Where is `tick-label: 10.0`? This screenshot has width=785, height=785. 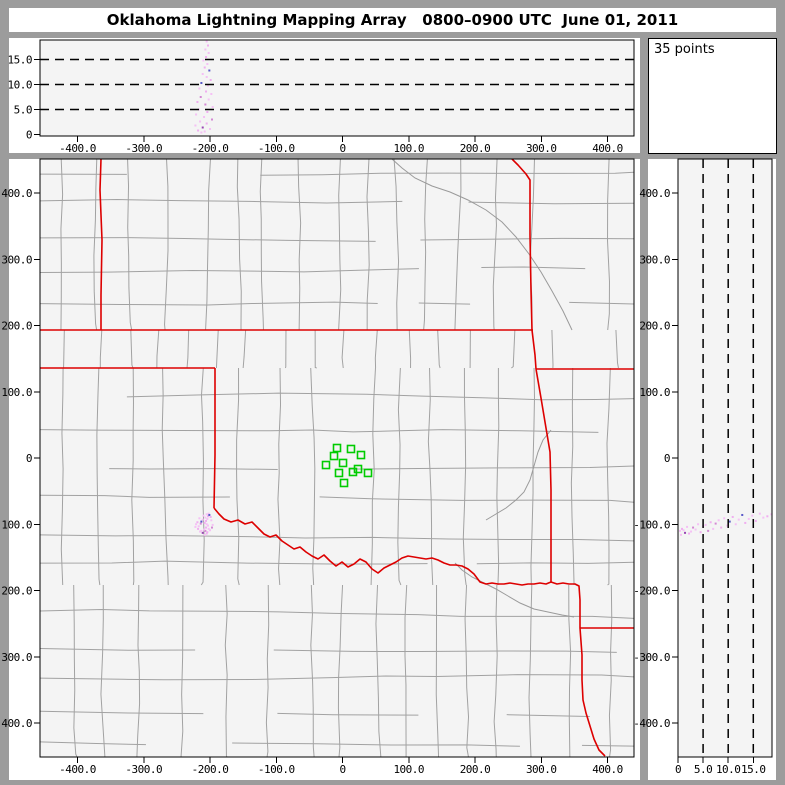 tick-label: 10.0 is located at coordinates (20, 85).